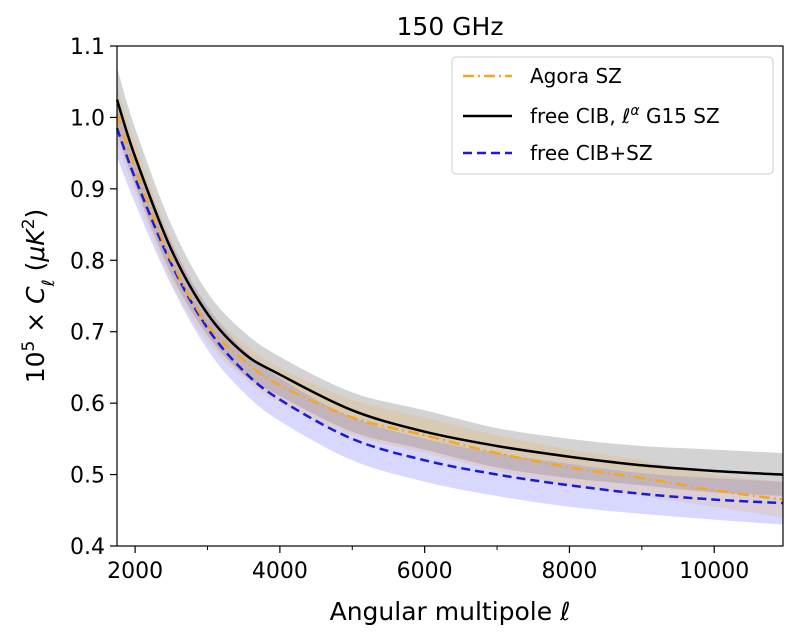 Image resolution: width=800 pixels, height=641 pixels. I want to click on x-tick-label-2000: 2000, so click(135, 571).